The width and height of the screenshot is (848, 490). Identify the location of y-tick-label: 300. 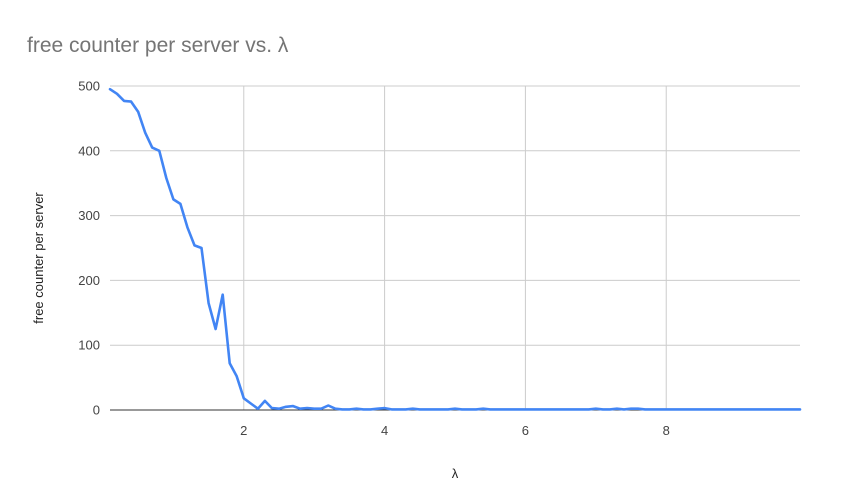
(89, 215).